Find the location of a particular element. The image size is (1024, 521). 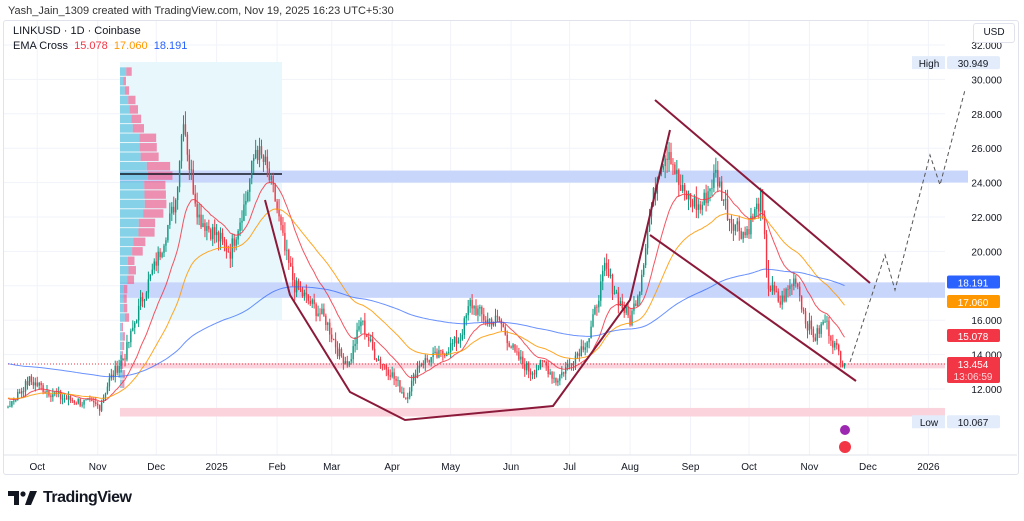

symbol-info: LINKUSD · 1D · Coinbase is located at coordinates (77, 31).